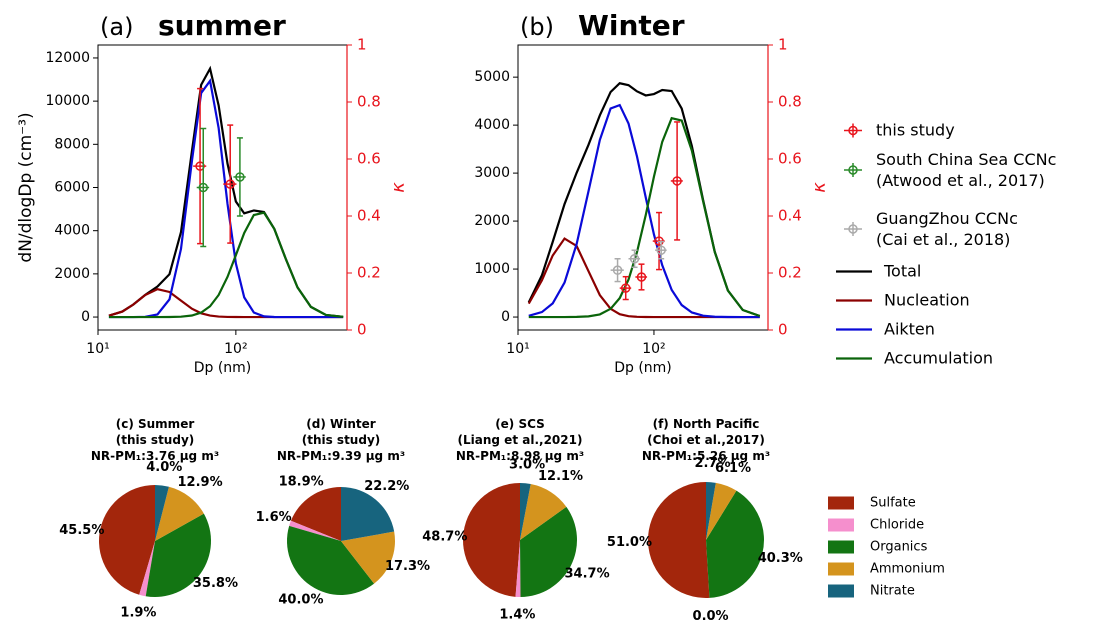 The image size is (1095, 628). What do you see at coordinates (897, 525) in the screenshot?
I see `legend-label: Chloride` at bounding box center [897, 525].